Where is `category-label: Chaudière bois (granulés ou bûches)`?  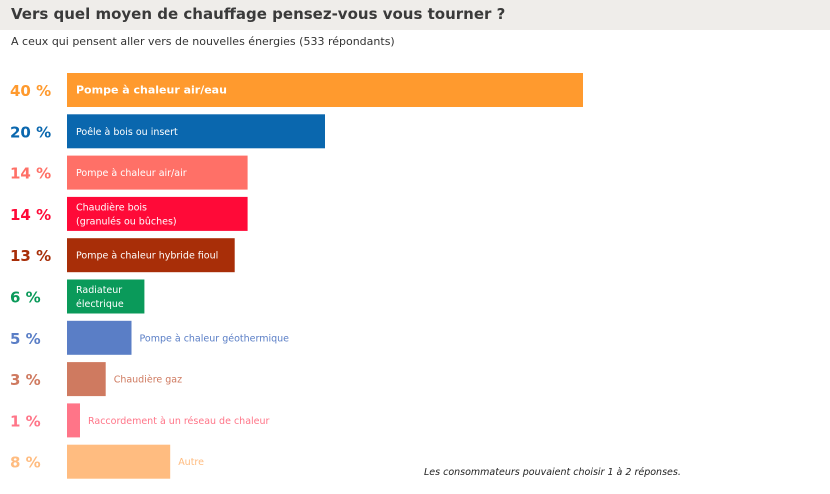 category-label: Chaudière bois (granulés ou bûches) is located at coordinates (126, 214).